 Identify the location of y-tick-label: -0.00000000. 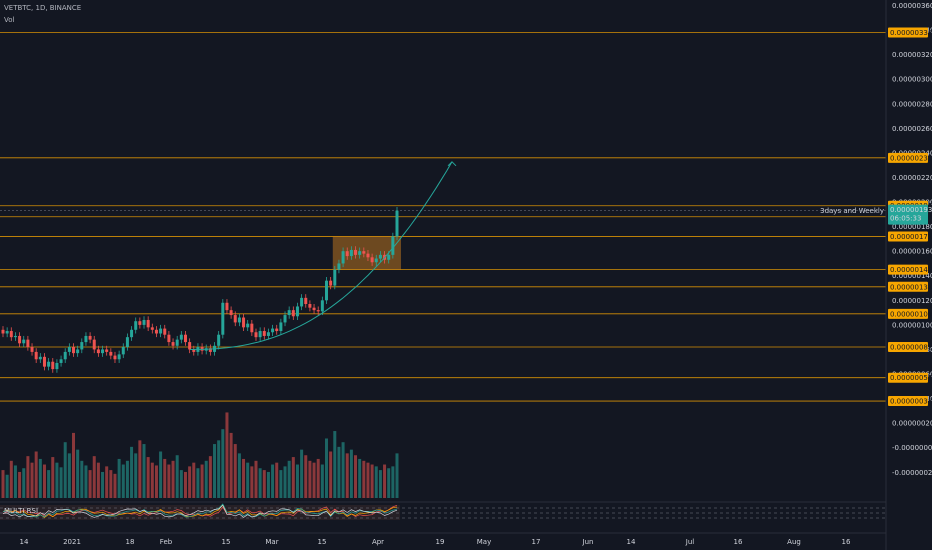
(912, 448).